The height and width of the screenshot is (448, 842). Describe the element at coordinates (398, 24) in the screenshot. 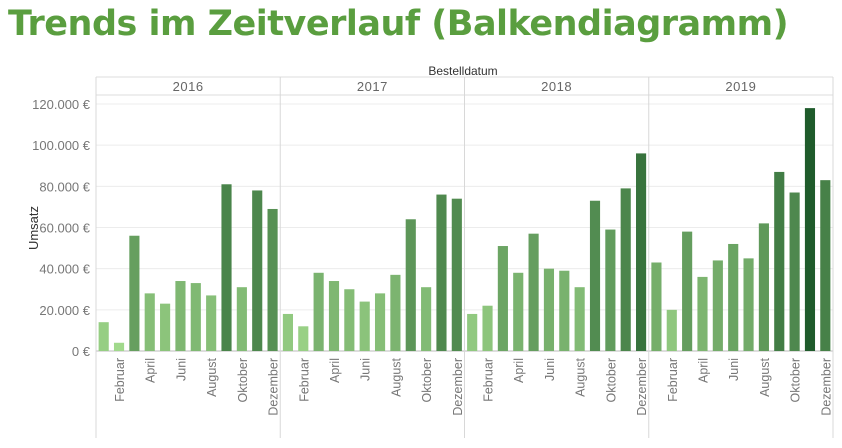

I see `page-title: Trends im Zeitverlauf (Balkendiagramm)` at that location.